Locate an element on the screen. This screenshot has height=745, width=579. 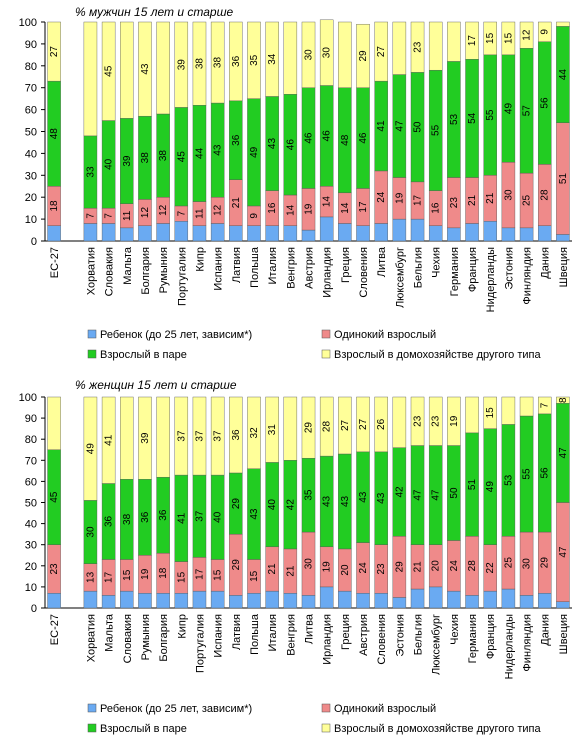
y-tick-label: 90 is located at coordinates (31, 45).